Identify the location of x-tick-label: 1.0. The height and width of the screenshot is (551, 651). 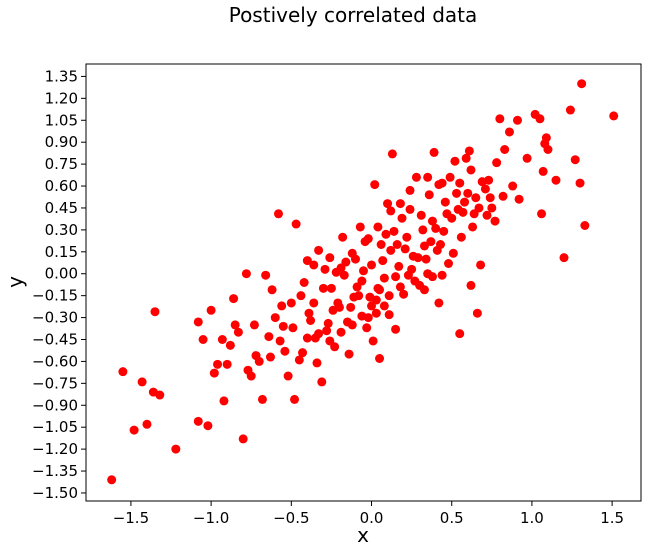
(532, 518).